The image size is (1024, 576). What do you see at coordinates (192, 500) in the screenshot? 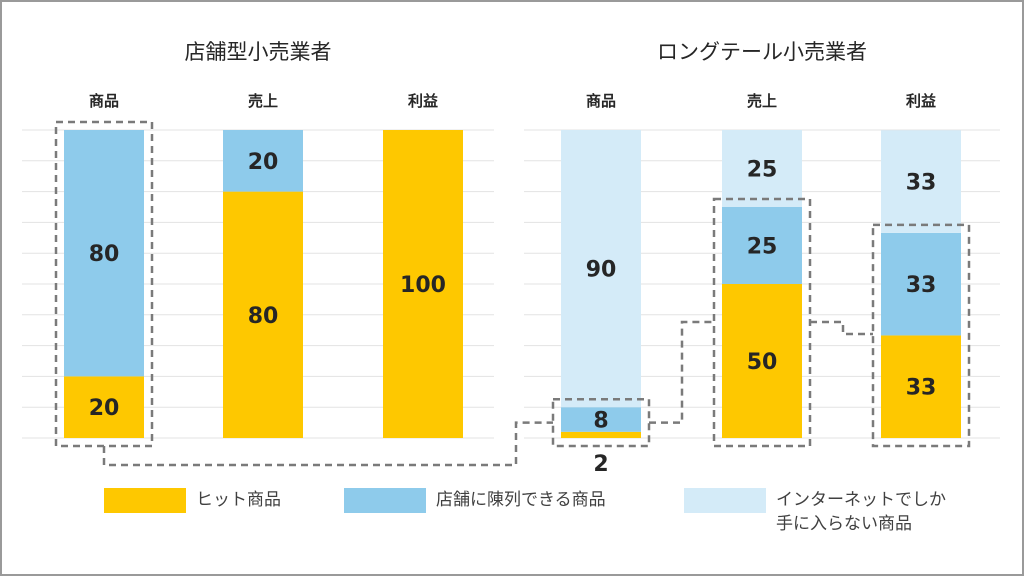
I see `legend-item-hit: ヒット商品` at bounding box center [192, 500].